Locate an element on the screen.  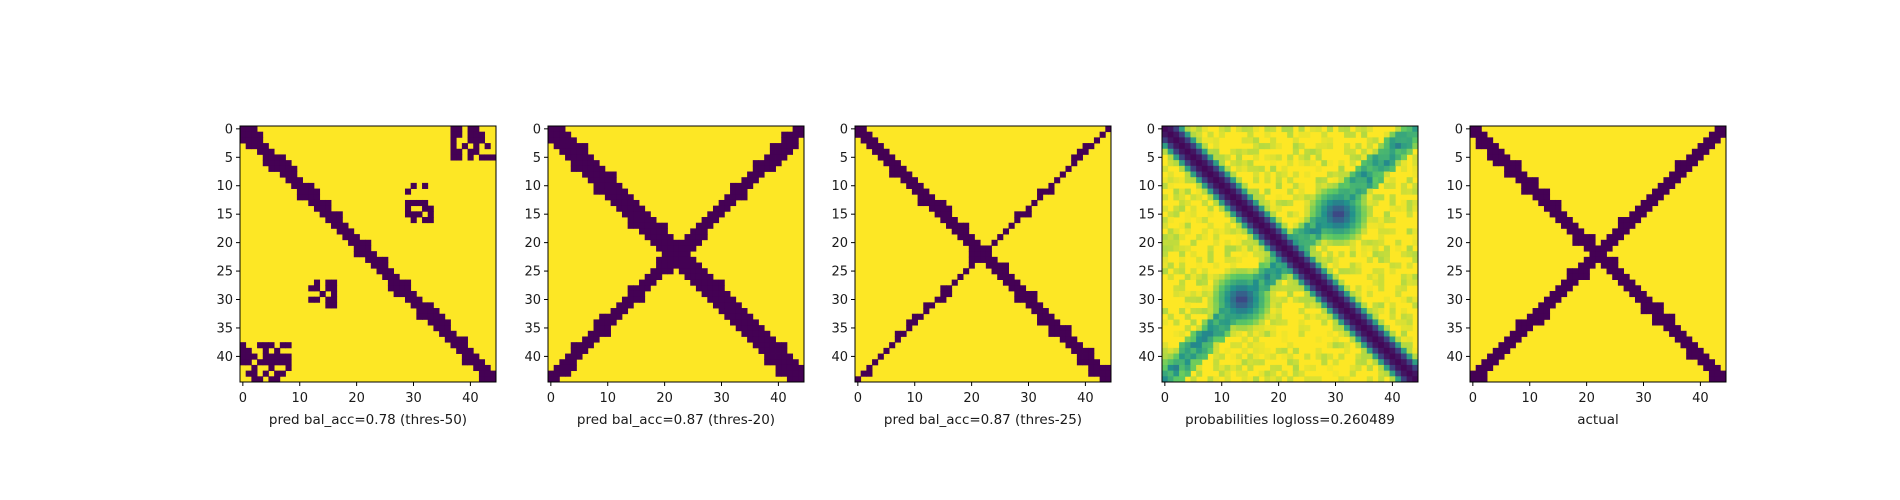
y-tick-label: 30 is located at coordinates (532, 300).